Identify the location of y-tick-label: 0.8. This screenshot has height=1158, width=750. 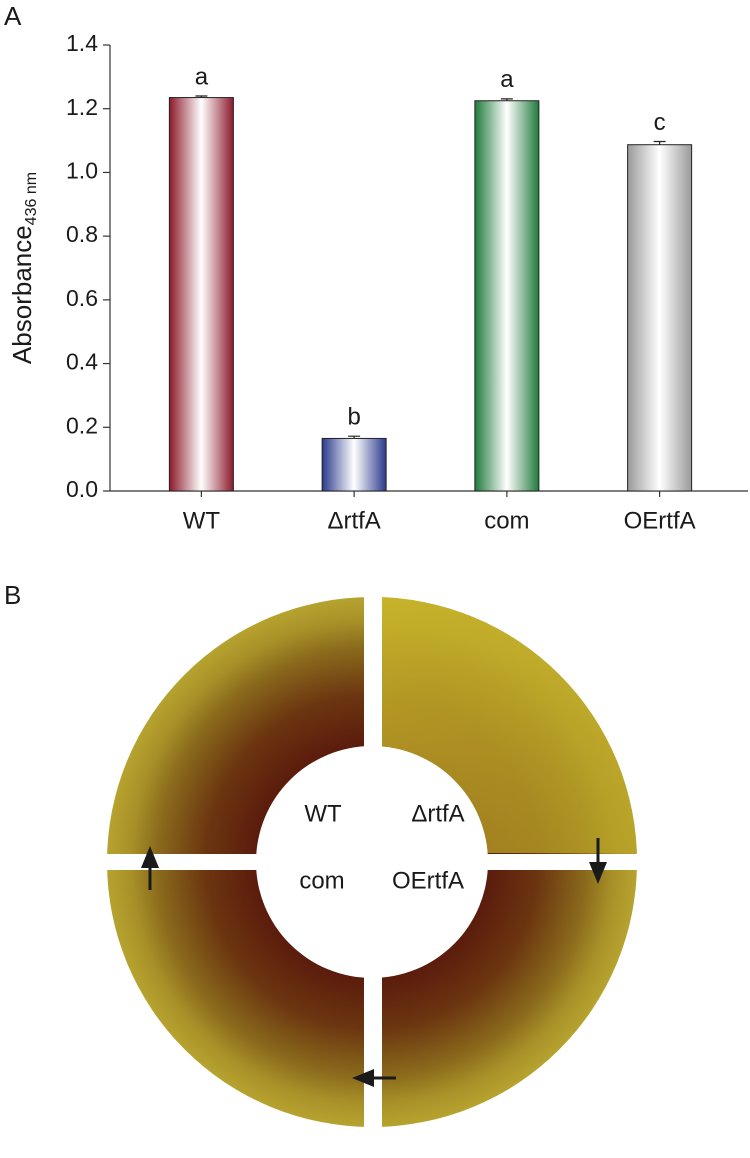
(82, 234).